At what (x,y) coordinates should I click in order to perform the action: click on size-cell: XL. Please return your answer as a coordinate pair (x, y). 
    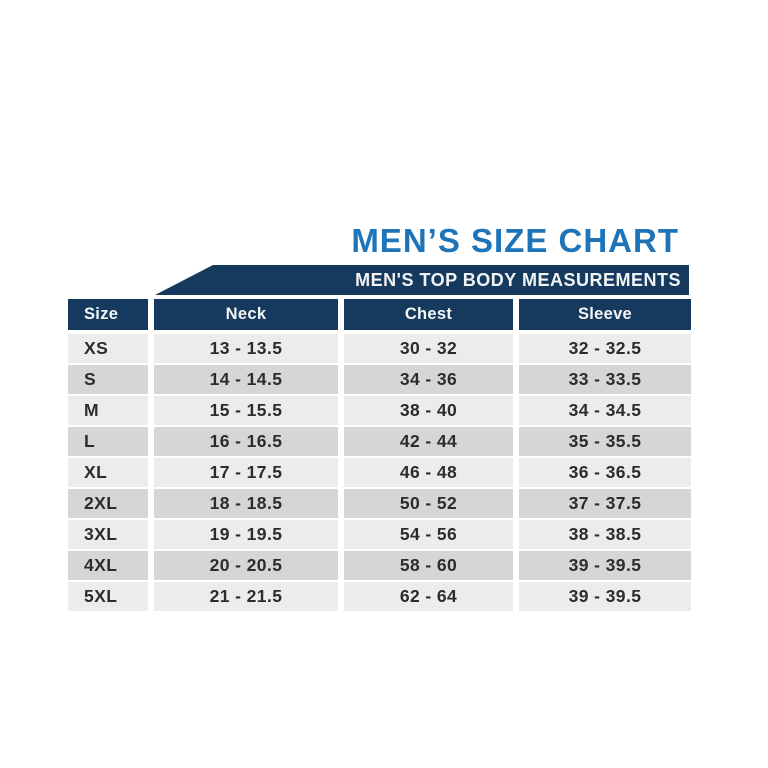
    Looking at the image, I should click on (108, 472).